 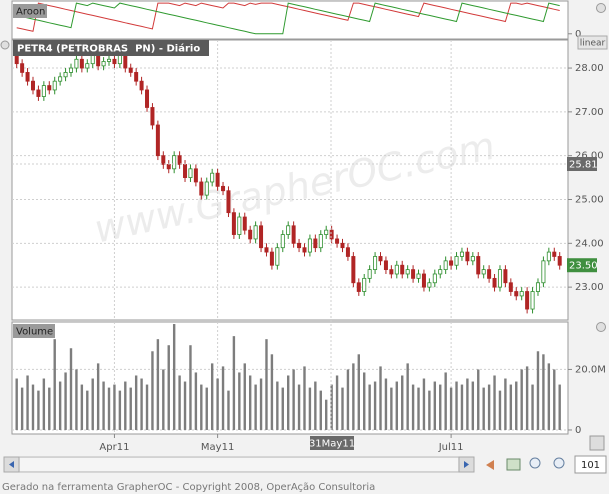 I want to click on crosshair-date-bg, so click(x=332, y=443).